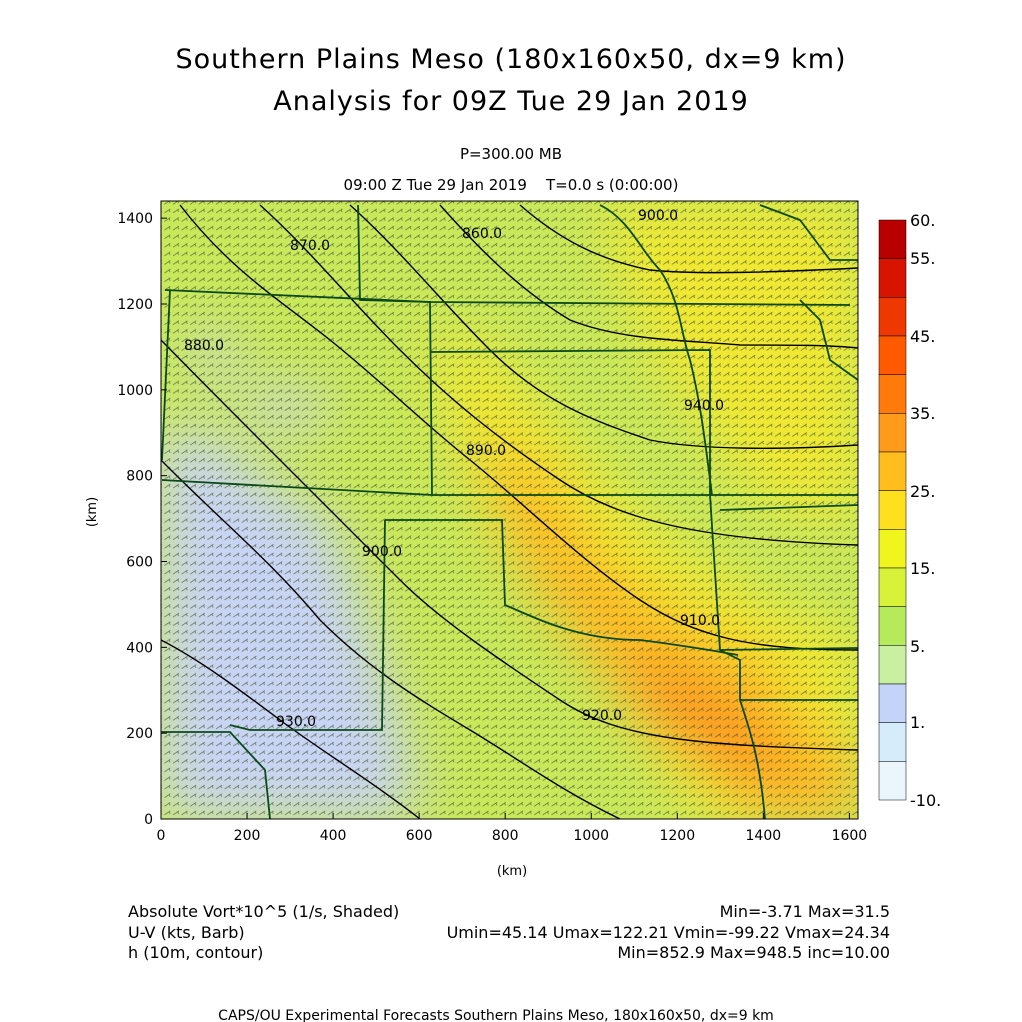 The height and width of the screenshot is (1022, 1022). I want to click on contour-label: 940.0, so click(704, 406).